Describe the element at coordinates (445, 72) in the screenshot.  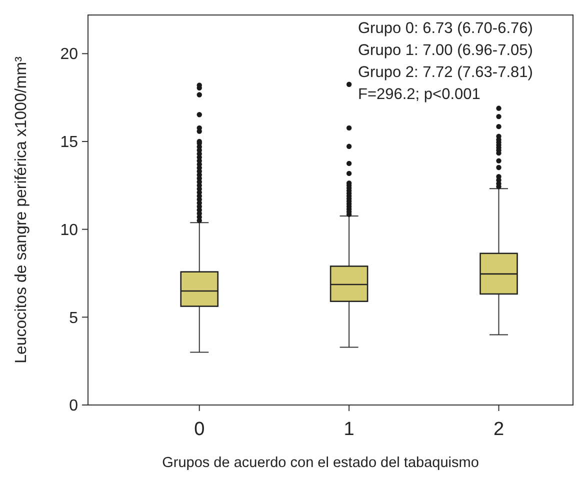
I see `annotation: Grupo 2: 7.72 (7.63-7.81)` at that location.